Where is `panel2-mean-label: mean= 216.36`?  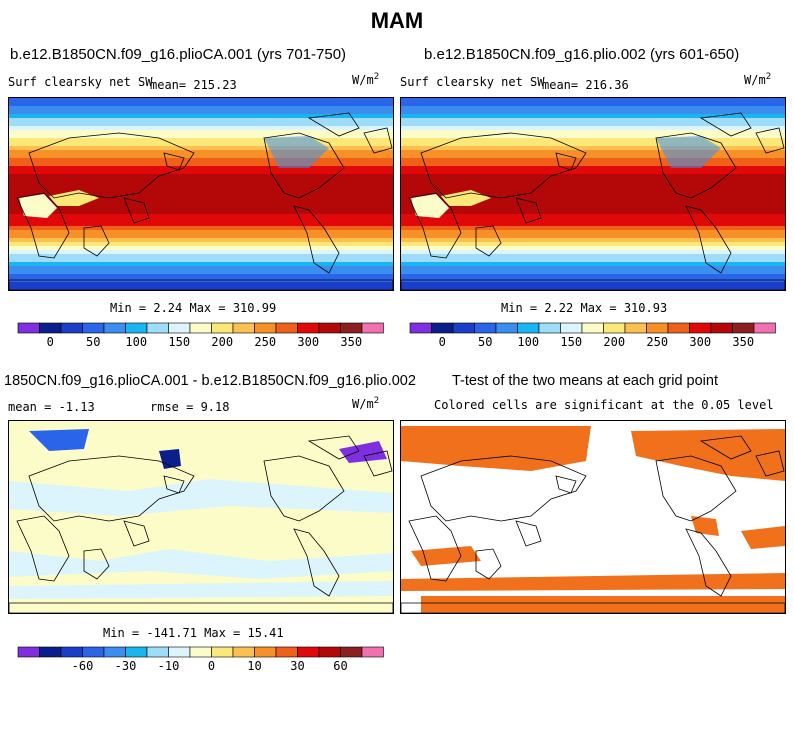
panel2-mean-label: mean= 216.36 is located at coordinates (585, 85).